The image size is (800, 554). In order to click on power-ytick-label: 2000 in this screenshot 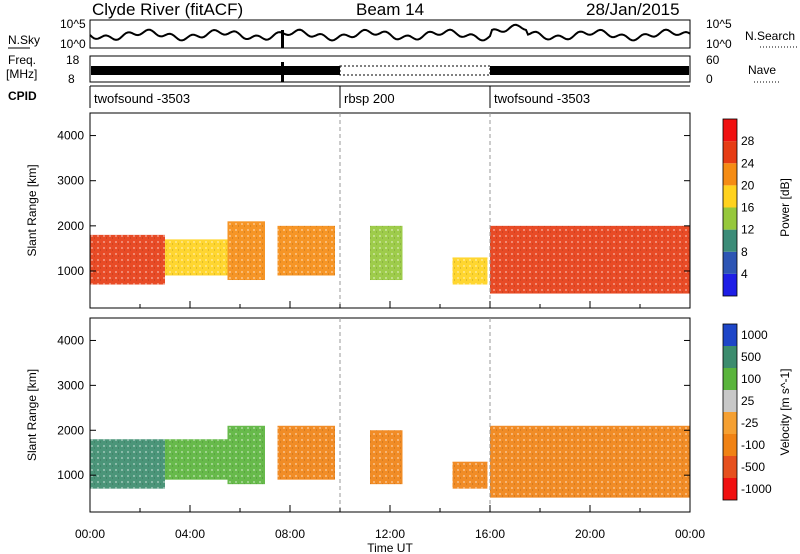, I will do `click(70, 226)`.